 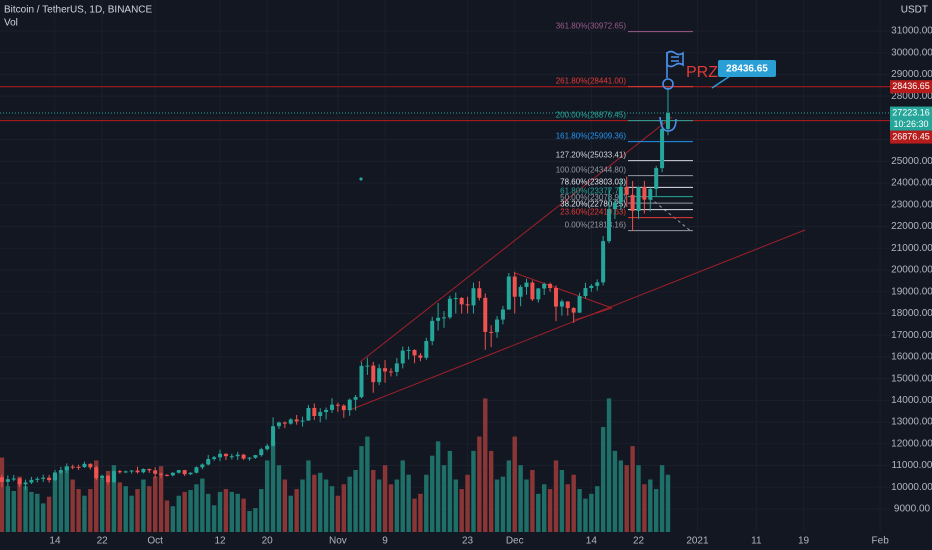 I want to click on y-tick-label: 16000.00, so click(x=911, y=357).